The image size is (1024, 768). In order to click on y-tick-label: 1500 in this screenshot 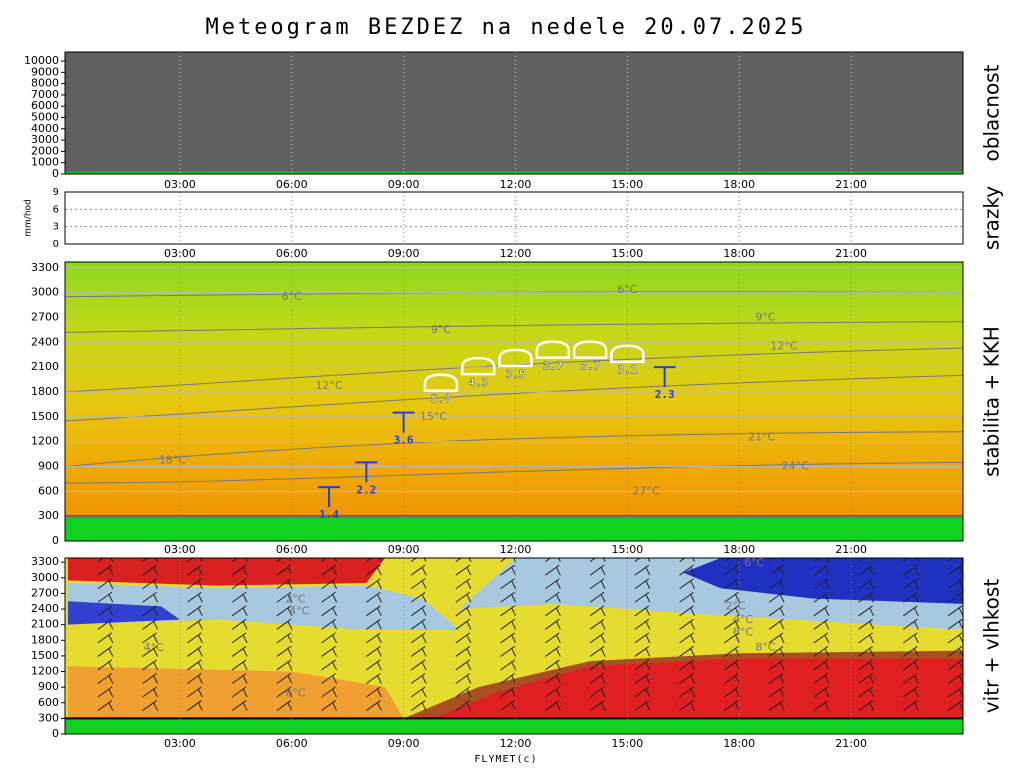, I will do `click(45, 655)`.